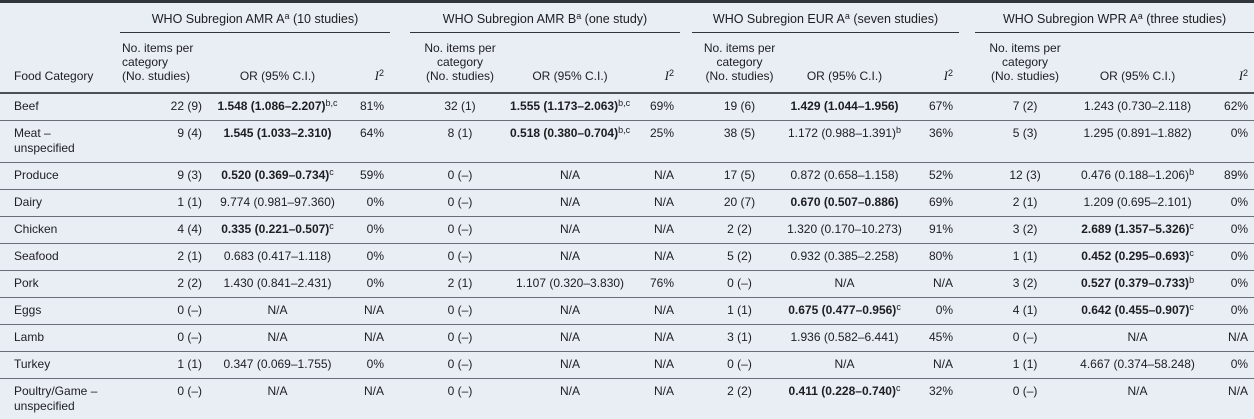  I want to click on or-value: 0.932 (0.385–2.258), so click(844, 256).